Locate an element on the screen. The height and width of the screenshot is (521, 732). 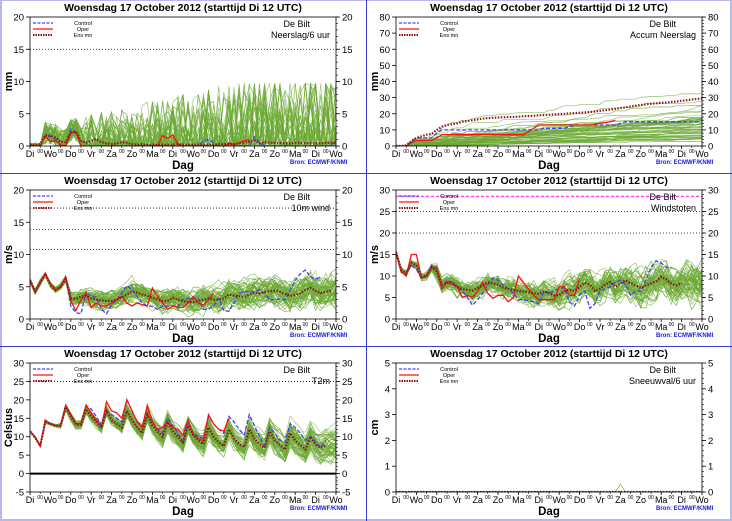
variable-label: 10m wind is located at coordinates (310, 208).